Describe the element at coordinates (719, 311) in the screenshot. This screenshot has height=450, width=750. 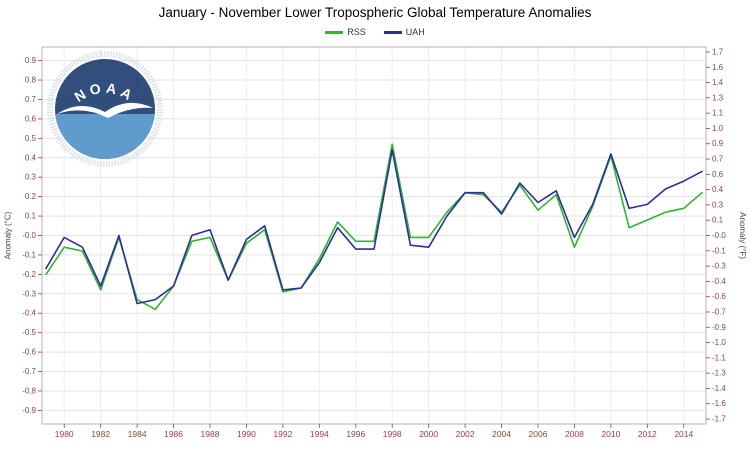
I see `y-tick-label-right: -0.7` at that location.